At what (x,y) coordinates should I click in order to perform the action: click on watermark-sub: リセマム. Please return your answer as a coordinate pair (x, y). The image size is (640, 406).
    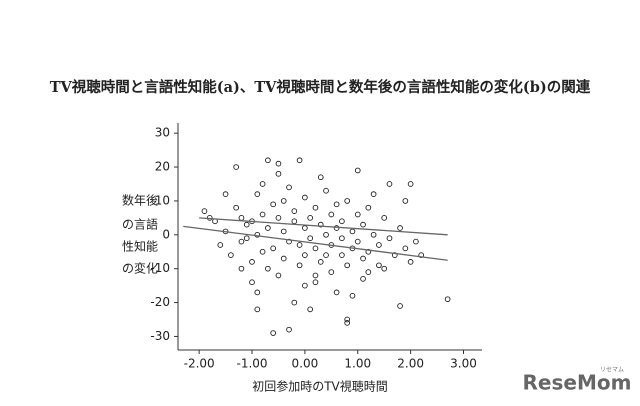
    Looking at the image, I should click on (612, 370).